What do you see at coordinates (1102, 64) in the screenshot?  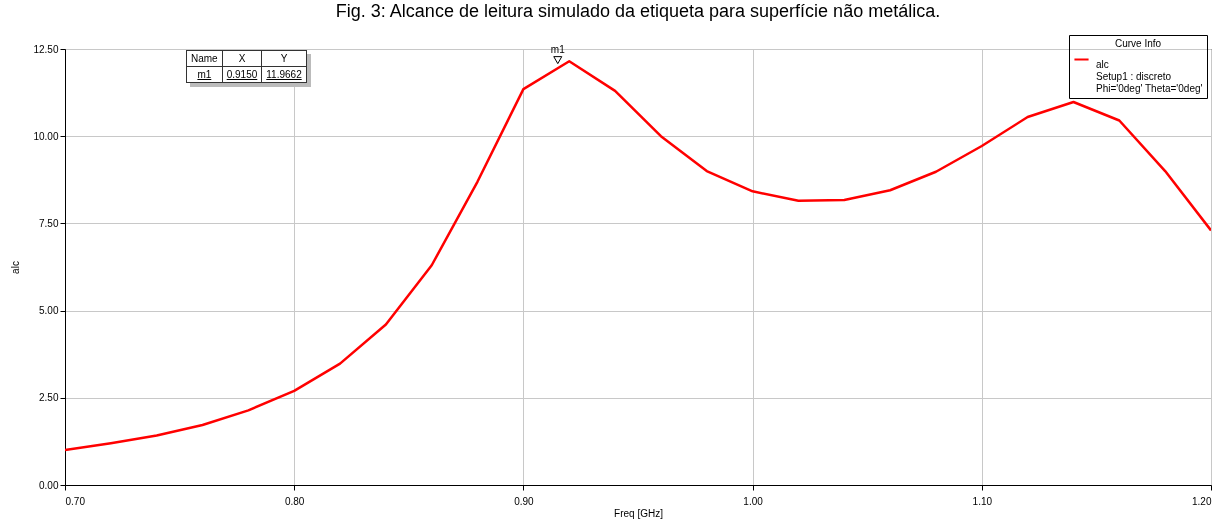 I see `legend-label: alc` at bounding box center [1102, 64].